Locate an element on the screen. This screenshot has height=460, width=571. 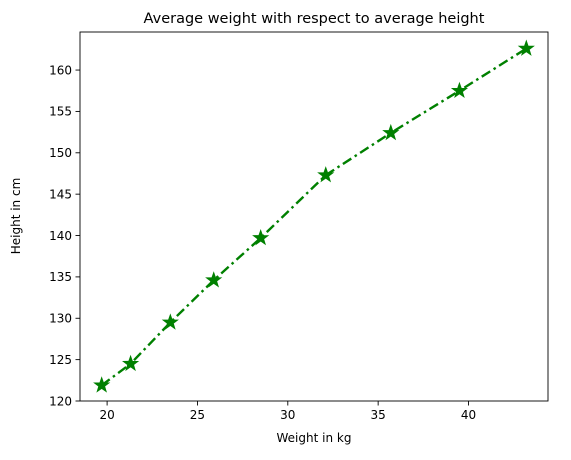
x-axis-title: Weight in kg is located at coordinates (314, 438).